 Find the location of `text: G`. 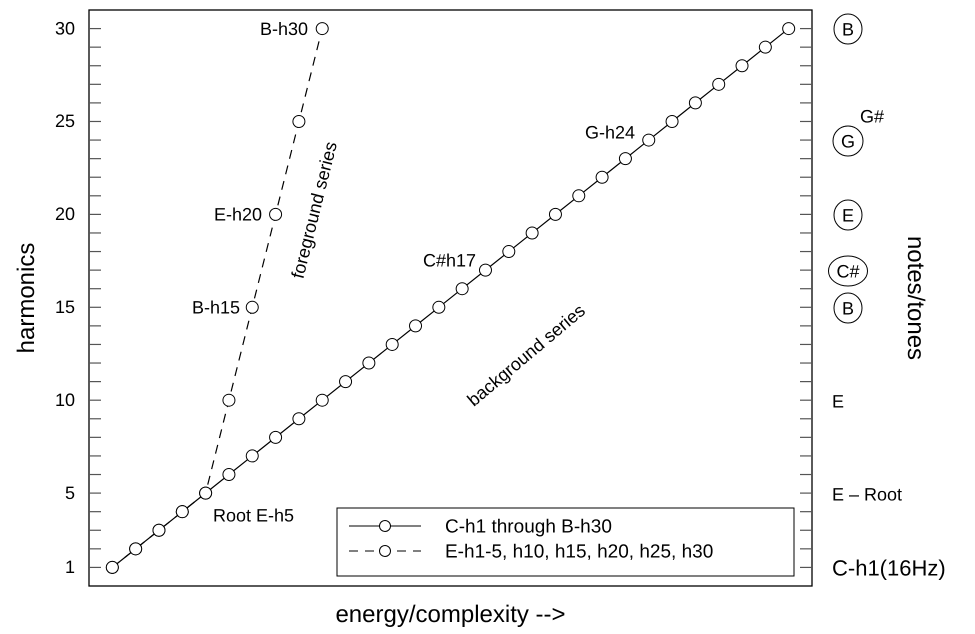

text: G is located at coordinates (848, 141).